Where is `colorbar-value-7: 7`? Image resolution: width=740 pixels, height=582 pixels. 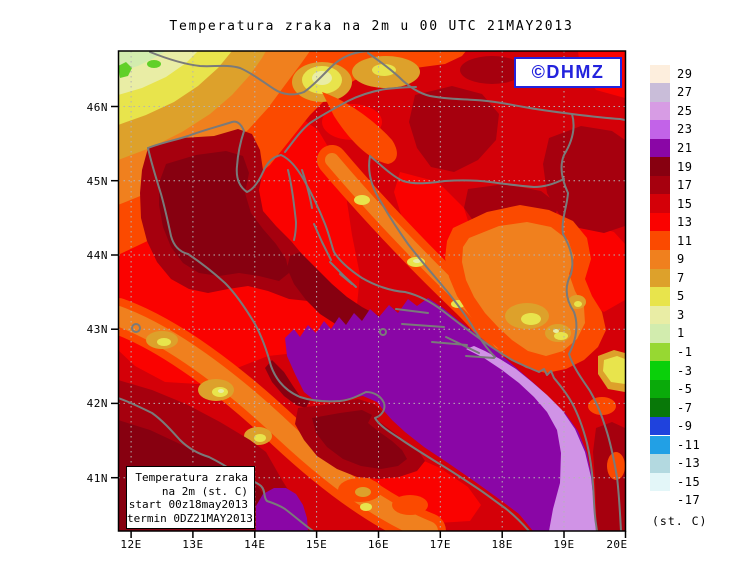 colorbar-value-7: 7 is located at coordinates (681, 277).